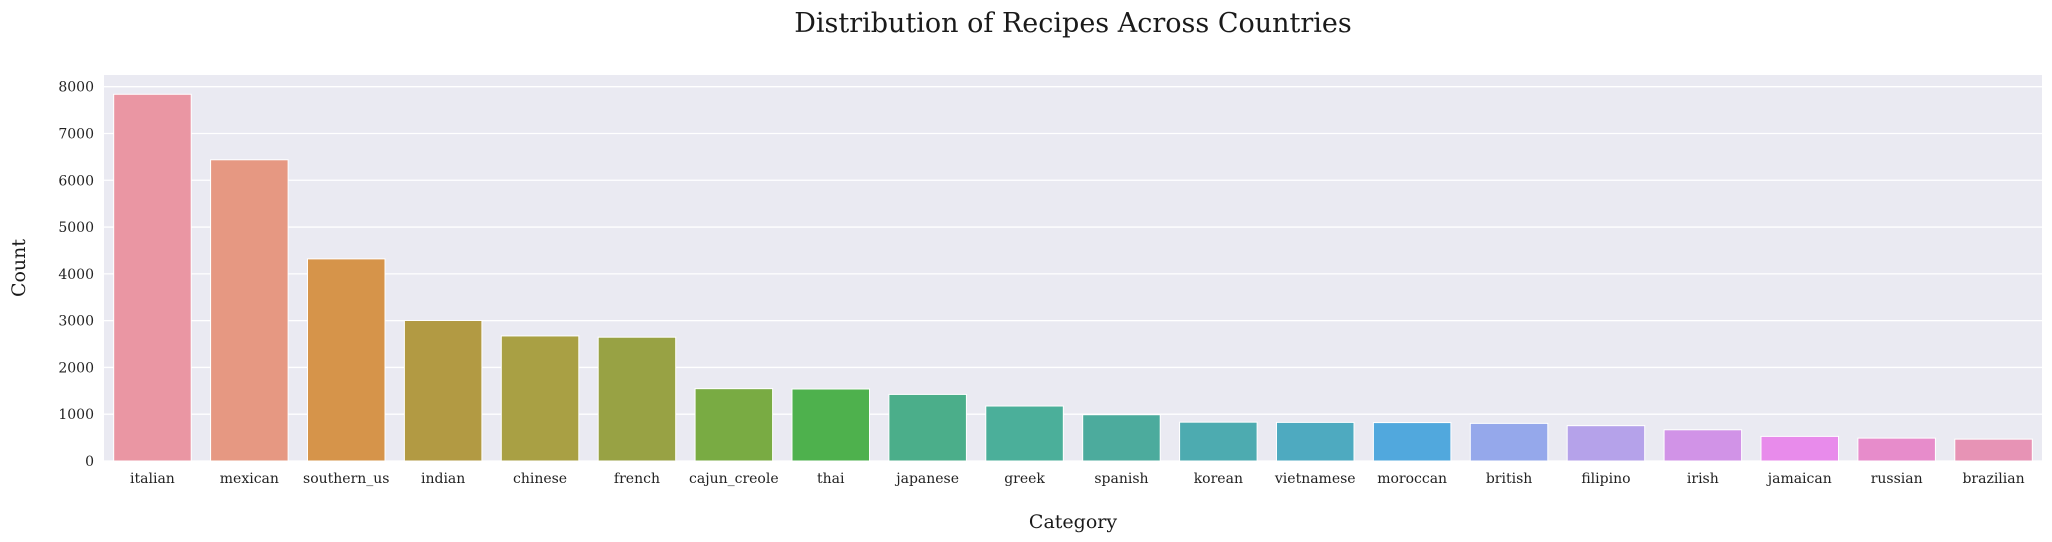 This screenshot has height=542, width=2052. What do you see at coordinates (540, 479) in the screenshot?
I see `x-tick-label: chinese` at bounding box center [540, 479].